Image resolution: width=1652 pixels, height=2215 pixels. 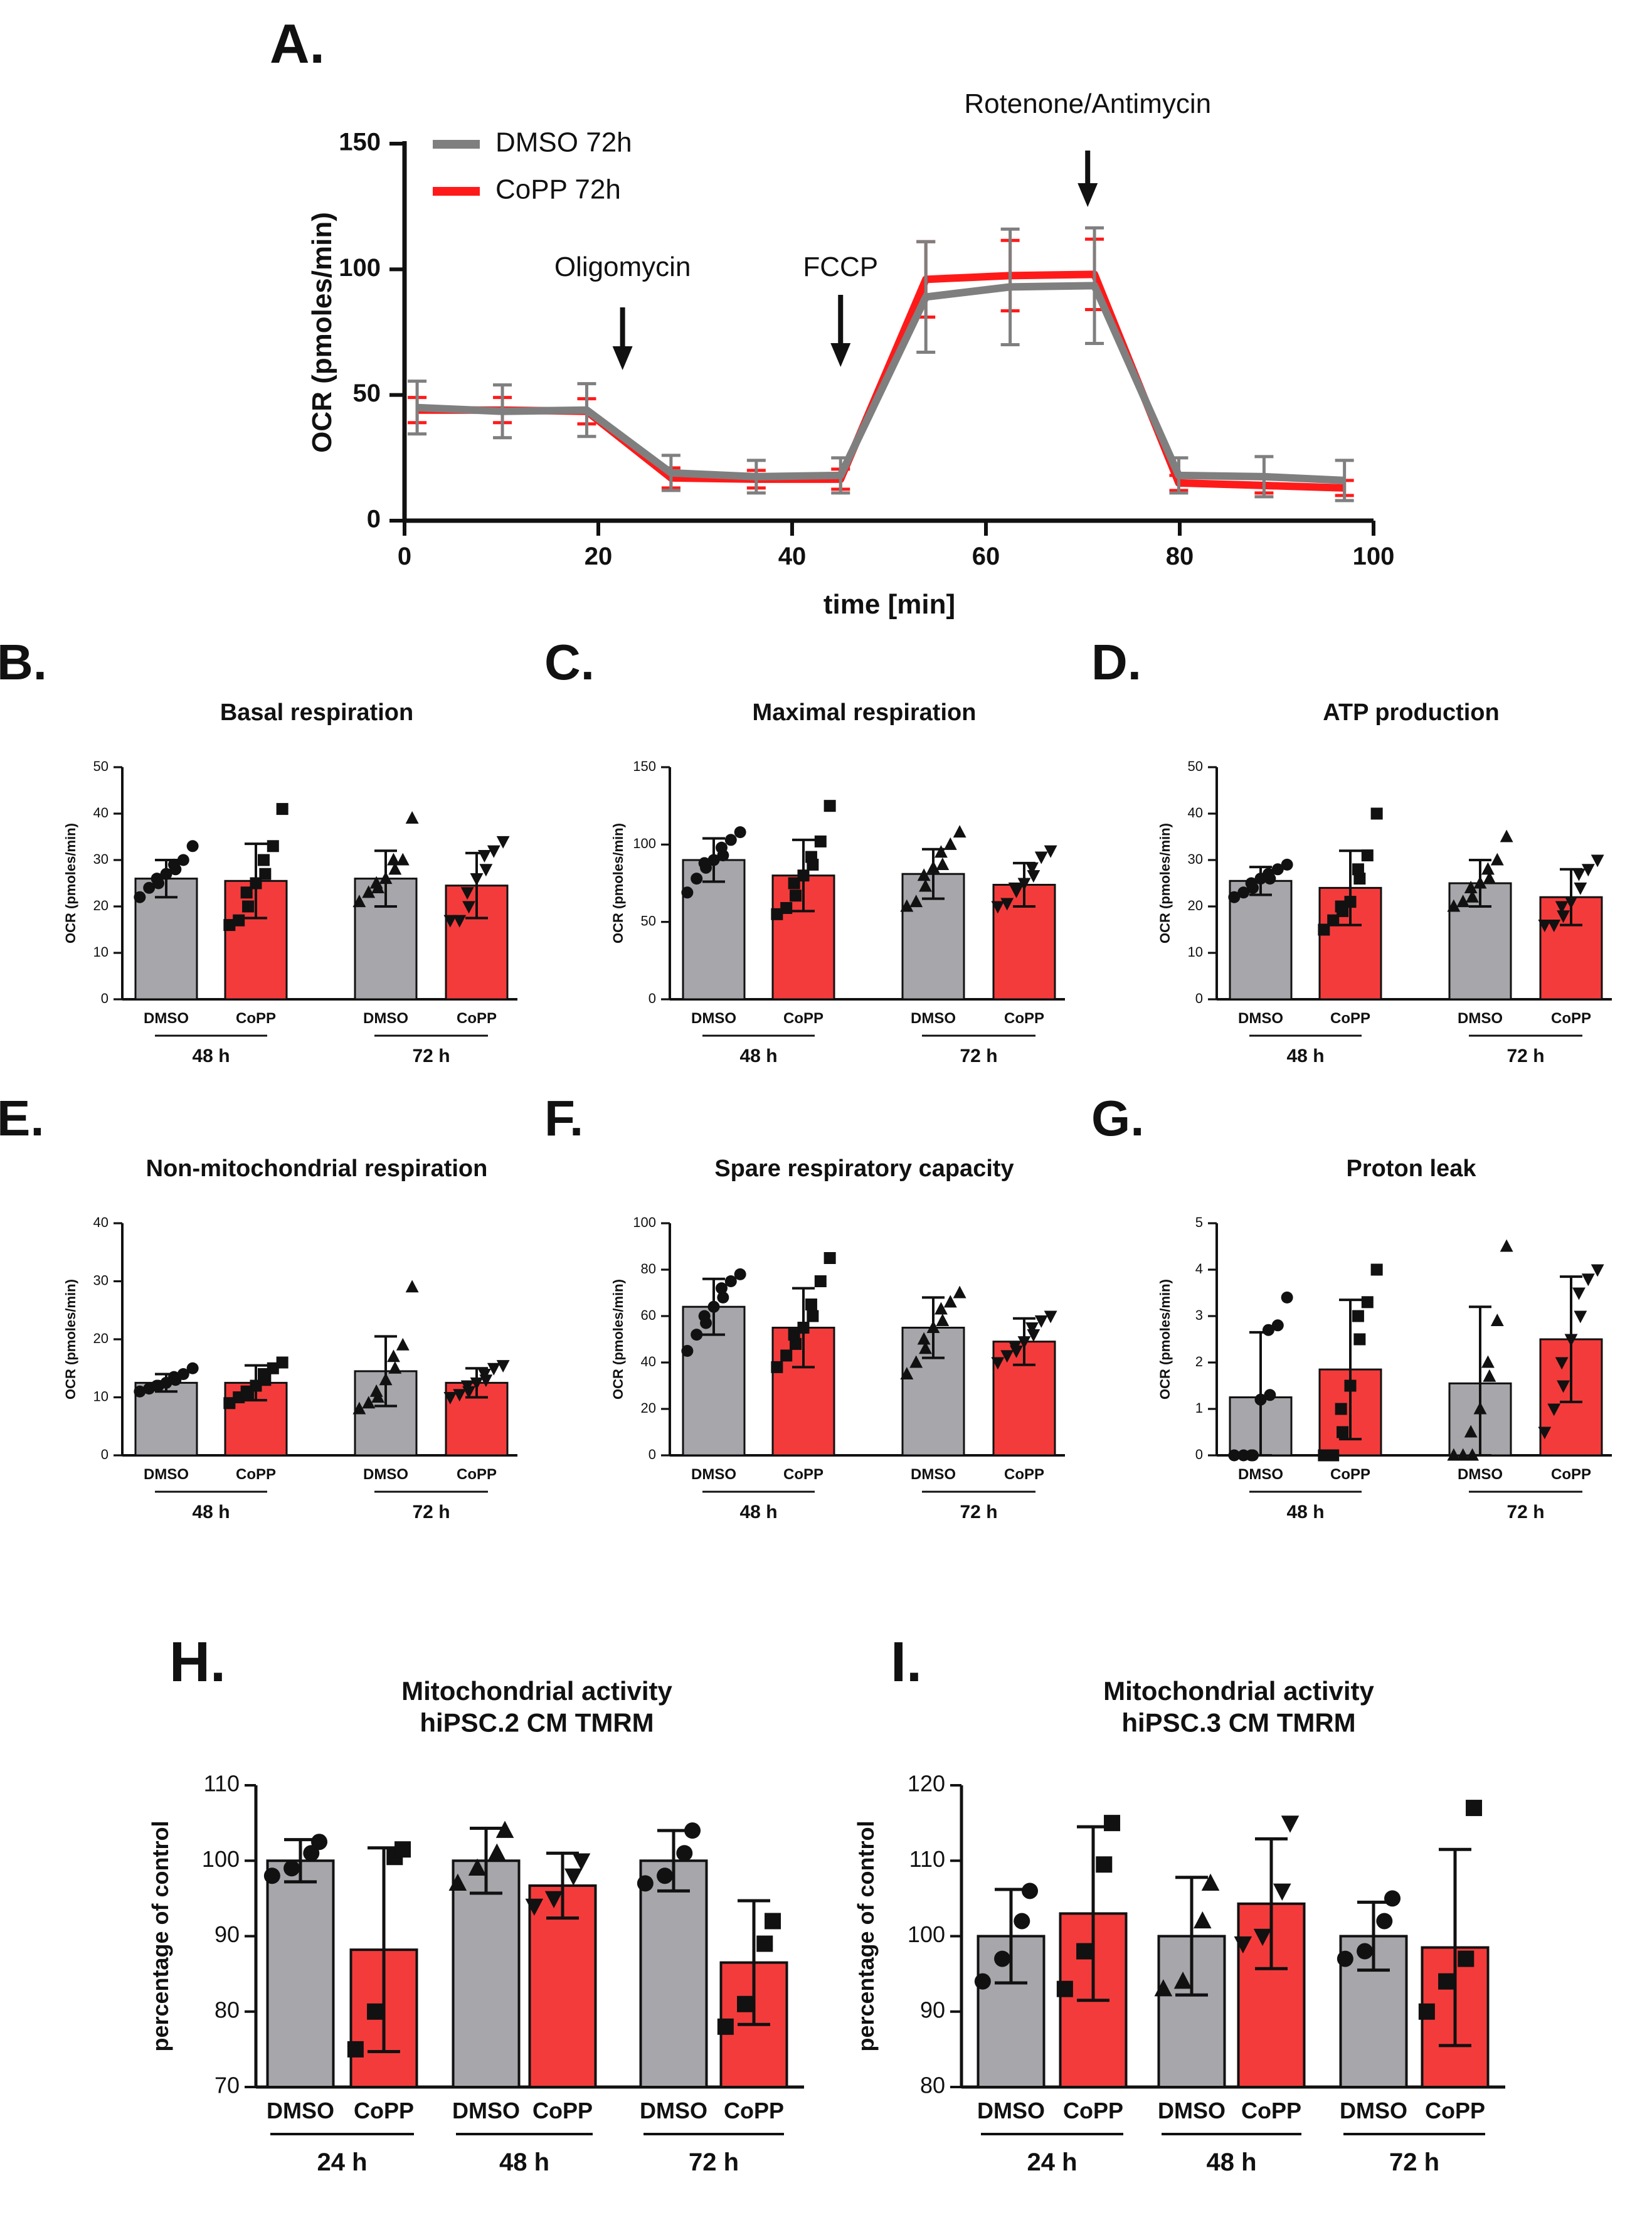 What do you see at coordinates (840, 267) in the screenshot?
I see `annotation-label: FCCP` at bounding box center [840, 267].